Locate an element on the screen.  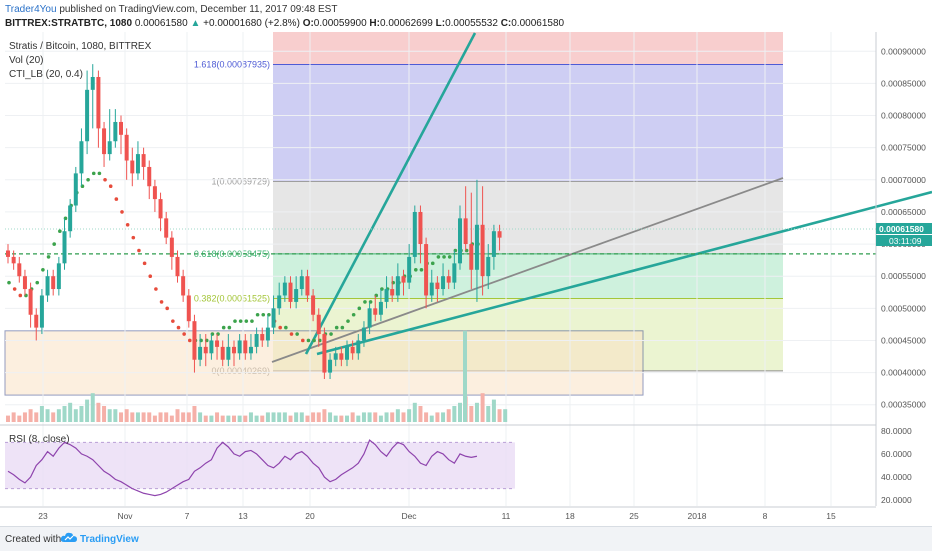
author-name: Trader4You is located at coordinates (31, 9).